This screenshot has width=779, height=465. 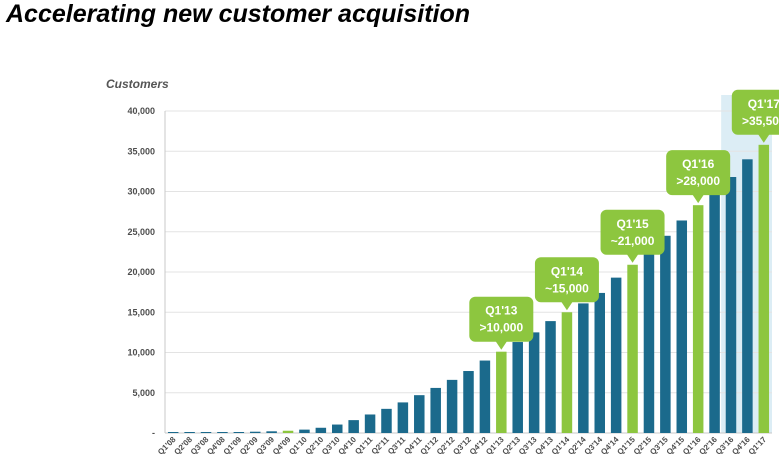 I want to click on y-tick-label: 10,000, so click(x=141, y=353).